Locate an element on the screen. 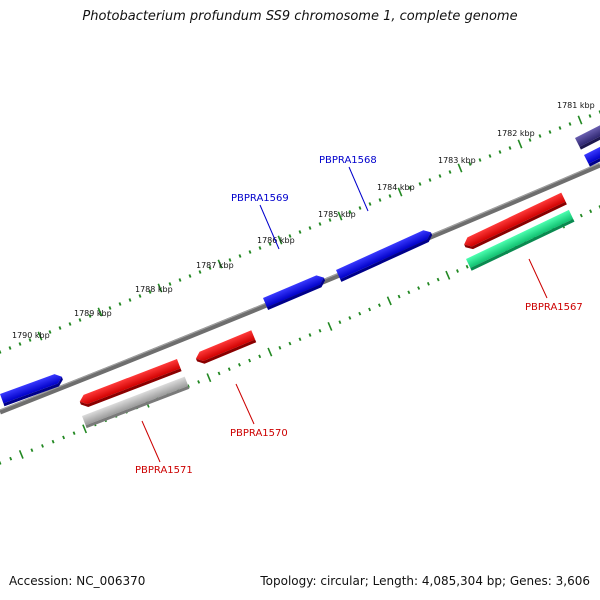 Image resolution: width=600 pixels, height=600 pixels. gene-pbpra1571-pseudo is located at coordinates (136, 402).